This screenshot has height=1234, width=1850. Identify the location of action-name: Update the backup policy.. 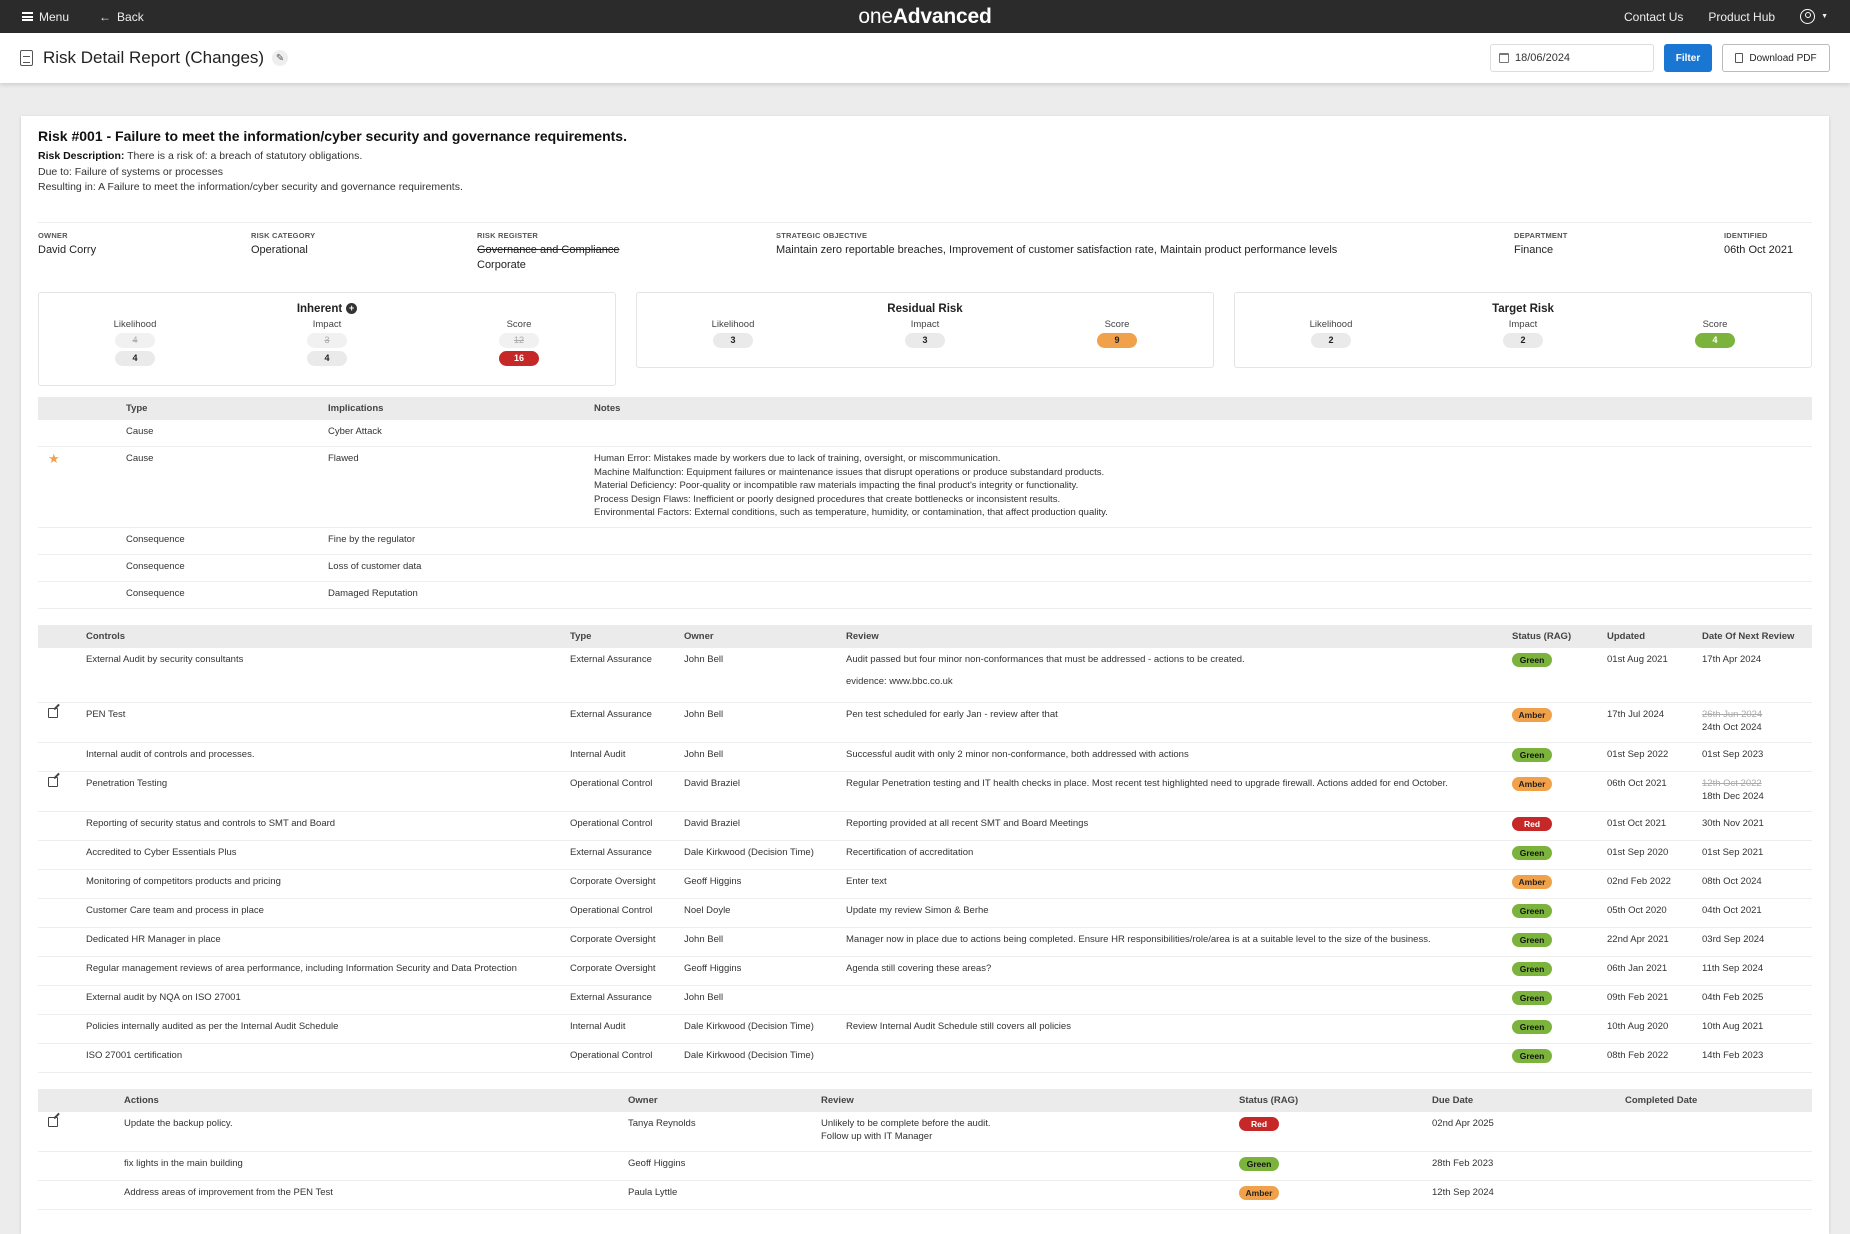
(376, 1131).